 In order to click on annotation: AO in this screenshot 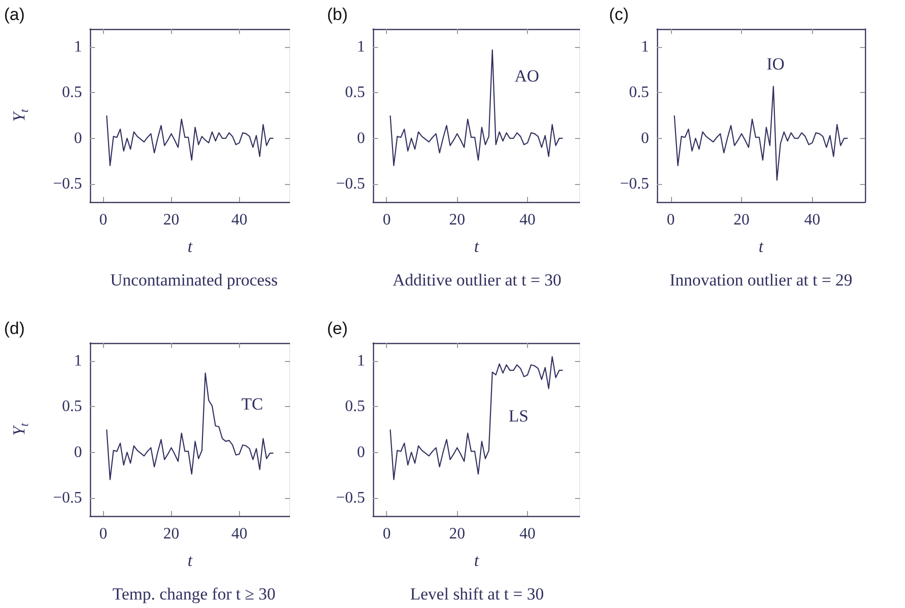, I will do `click(527, 76)`.